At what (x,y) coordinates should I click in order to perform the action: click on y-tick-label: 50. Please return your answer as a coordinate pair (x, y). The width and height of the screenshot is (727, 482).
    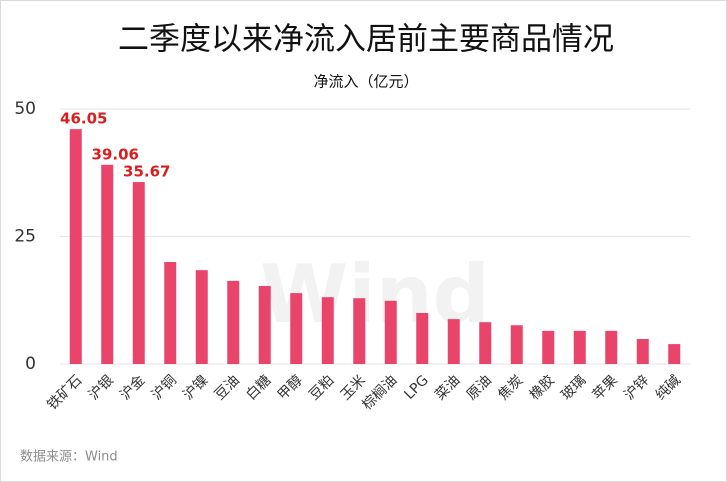
    Looking at the image, I should click on (25, 109).